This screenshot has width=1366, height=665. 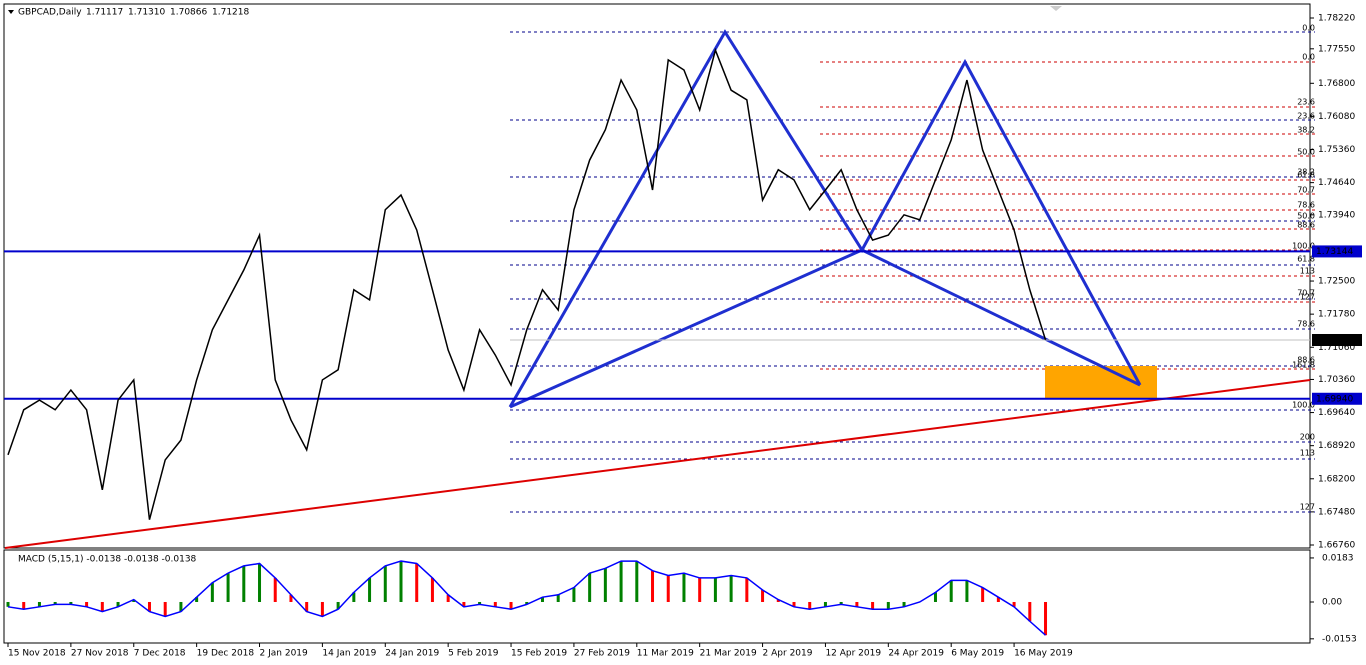 What do you see at coordinates (977, 654) in the screenshot?
I see `x-tick-label: 6 May 2019` at bounding box center [977, 654].